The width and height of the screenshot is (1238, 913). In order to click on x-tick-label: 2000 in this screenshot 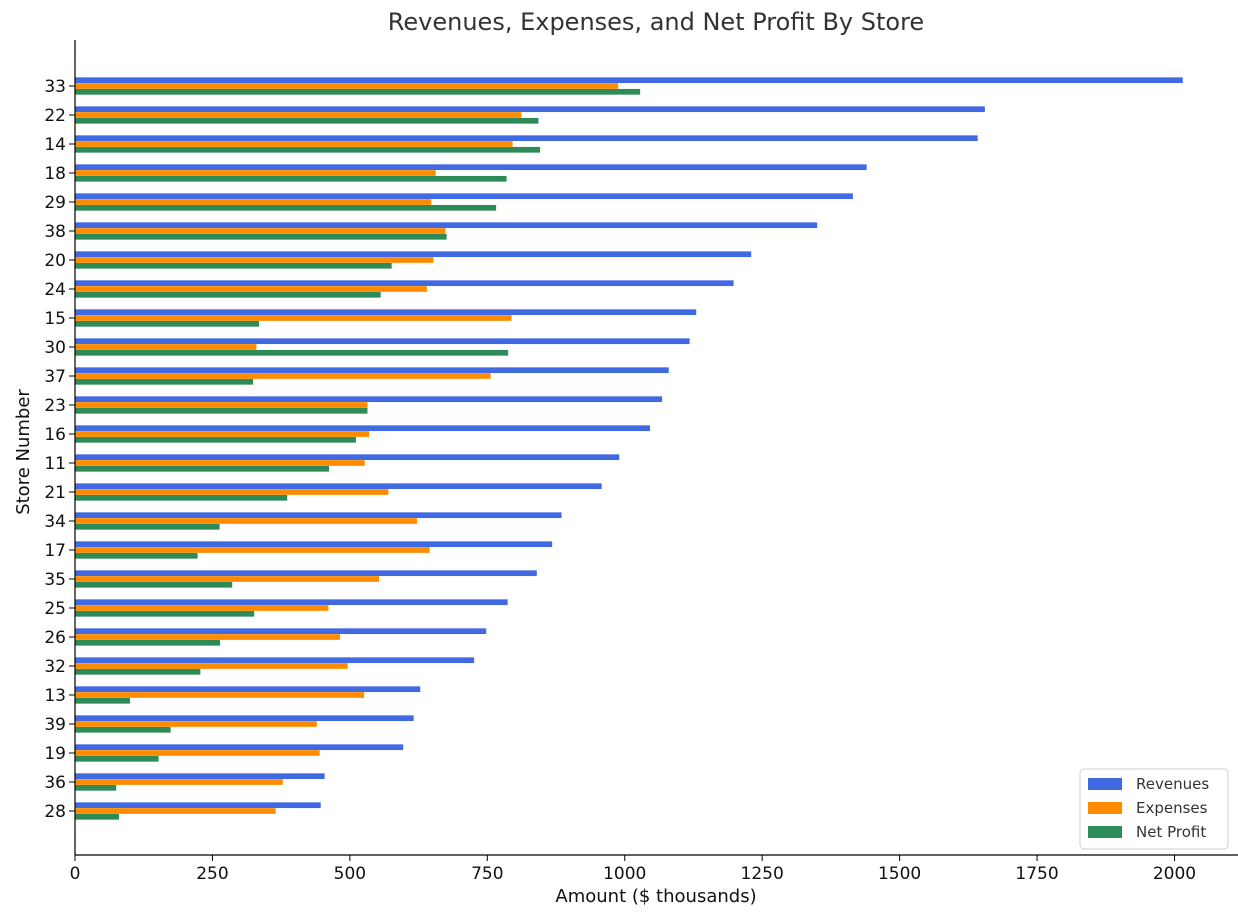, I will do `click(1174, 874)`.